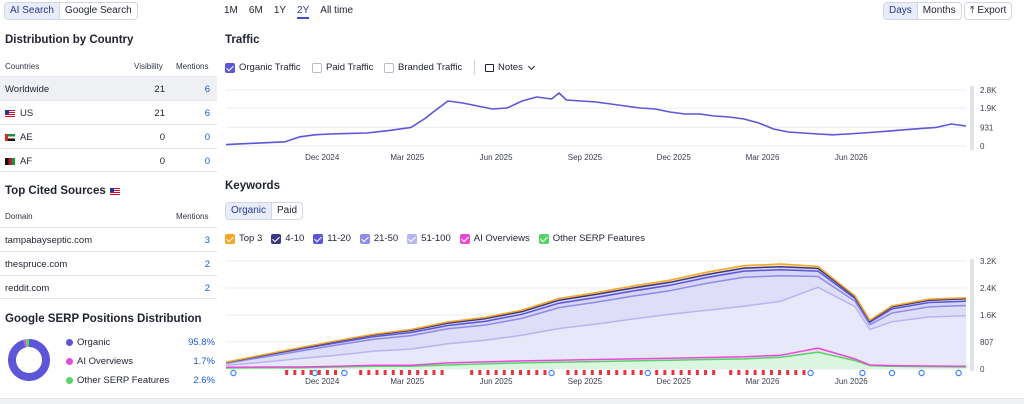  I want to click on months-button: Months, so click(938, 11).